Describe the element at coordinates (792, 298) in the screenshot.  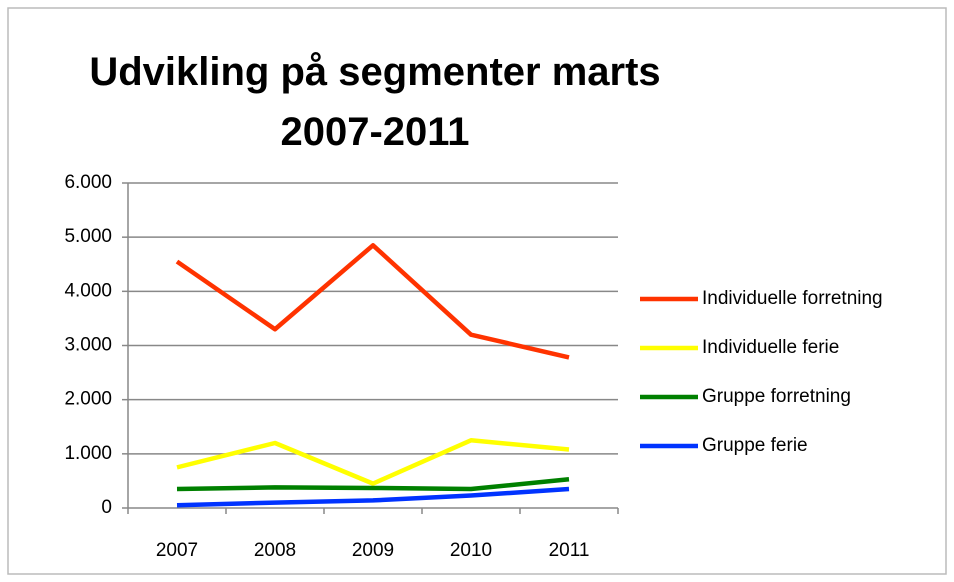
I see `legend-label: Individuelle forretning` at that location.